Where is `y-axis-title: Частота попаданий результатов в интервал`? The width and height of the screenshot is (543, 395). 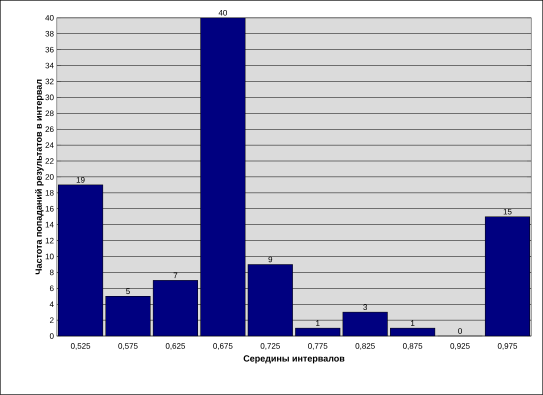 y-axis-title: Частота попаданий результатов в интервал is located at coordinates (39, 177).